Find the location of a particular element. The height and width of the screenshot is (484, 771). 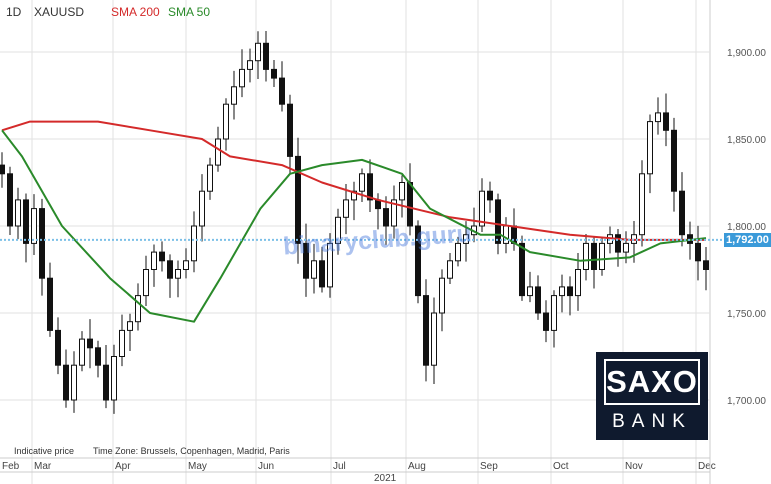

symbol-label: XAUUSD is located at coordinates (59, 12).